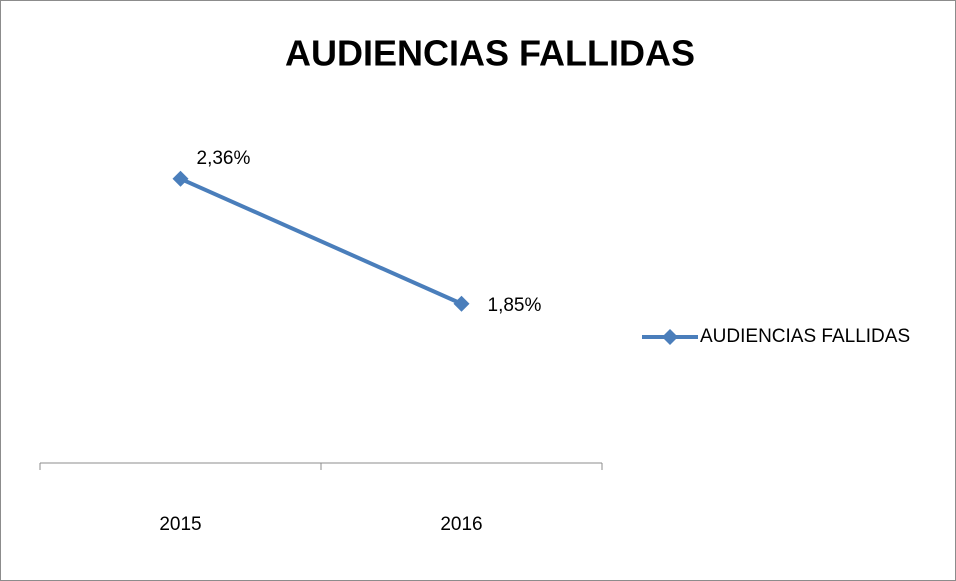  What do you see at coordinates (224, 158) in the screenshot?
I see `data-label: 2,36%` at bounding box center [224, 158].